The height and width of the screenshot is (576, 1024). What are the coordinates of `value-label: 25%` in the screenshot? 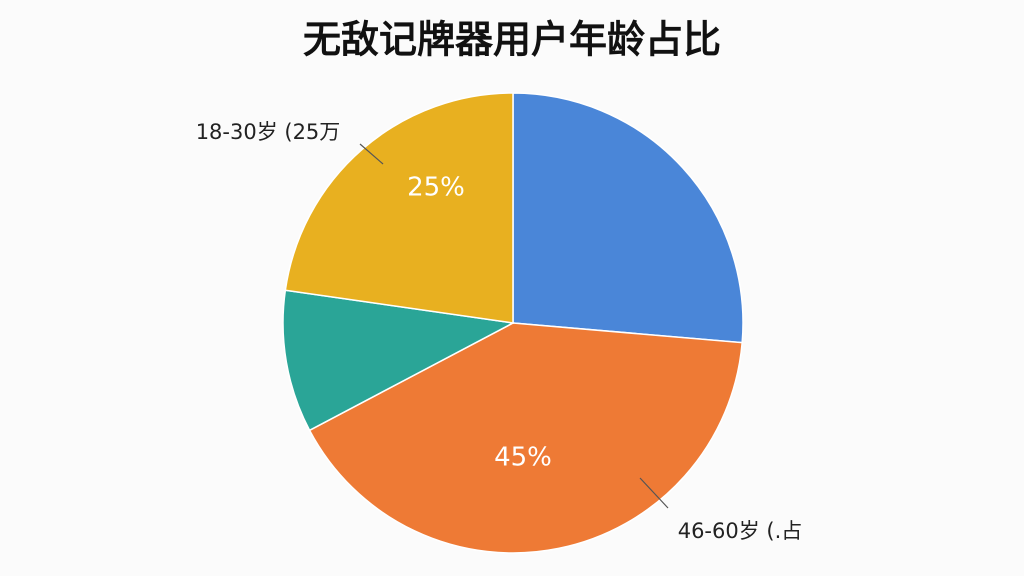 It's located at (436, 188).